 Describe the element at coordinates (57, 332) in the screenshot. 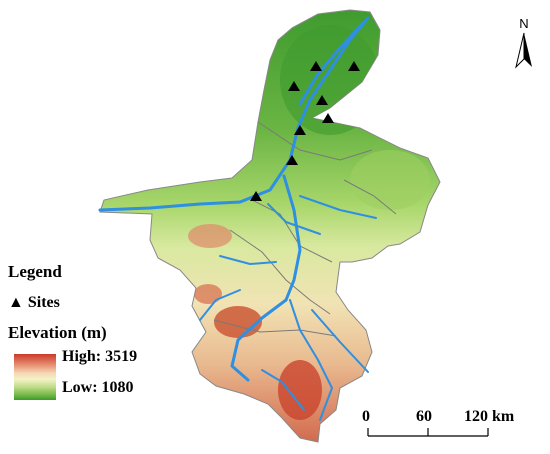

I see `legend-elevation-title: Elevation (m)` at that location.